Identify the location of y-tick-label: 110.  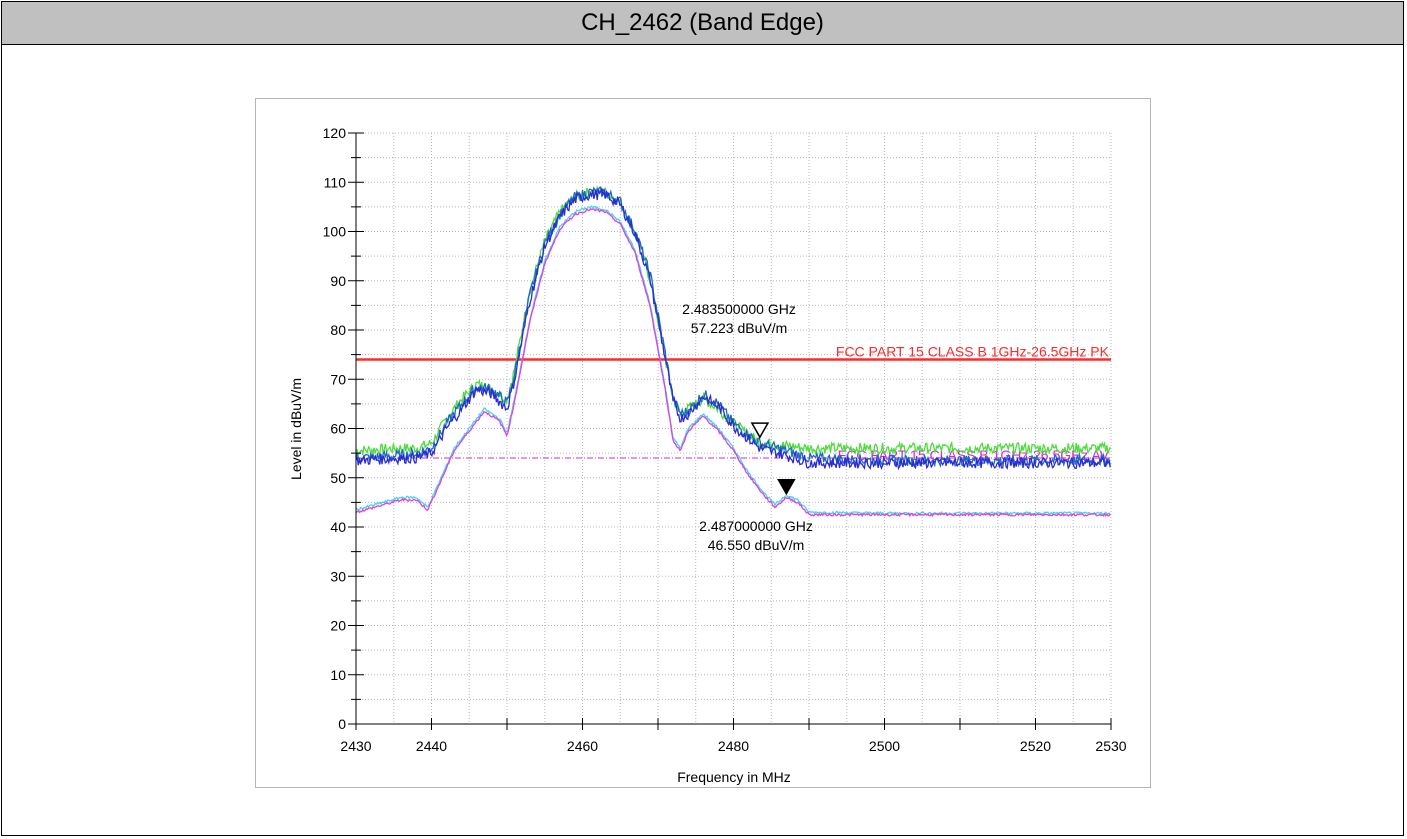
(335, 182).